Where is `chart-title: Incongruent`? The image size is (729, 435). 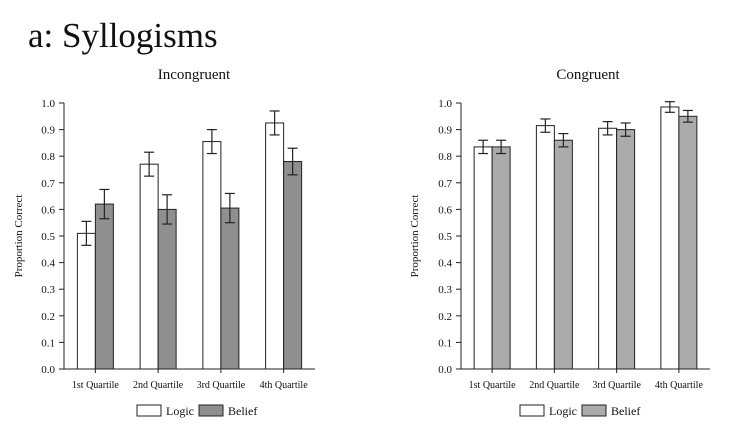
chart-title: Incongruent is located at coordinates (194, 75).